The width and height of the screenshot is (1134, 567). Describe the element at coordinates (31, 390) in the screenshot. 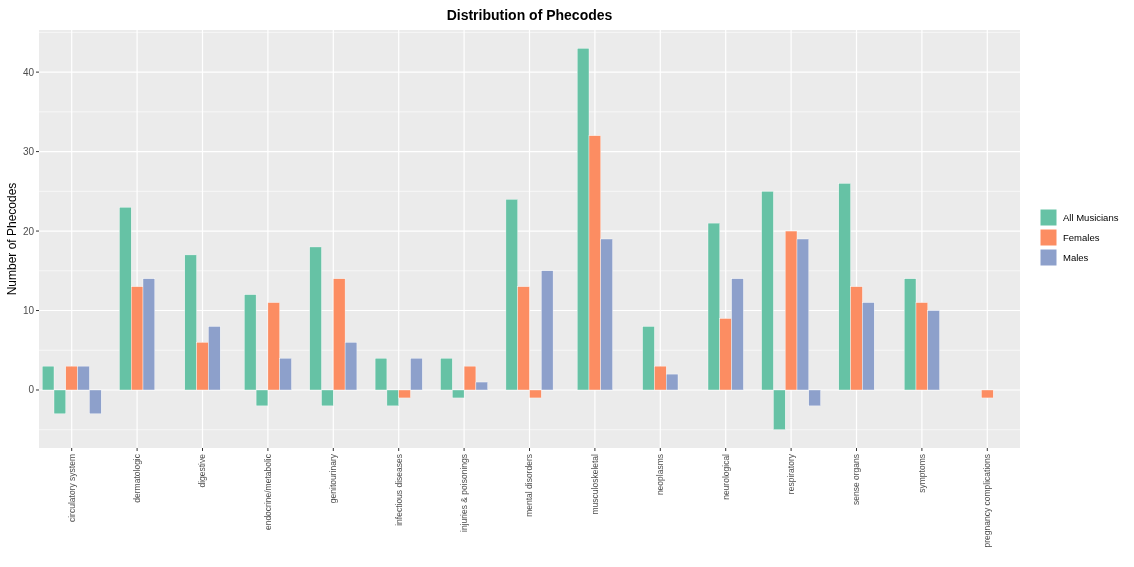

I see `y-tick-label: 0` at that location.